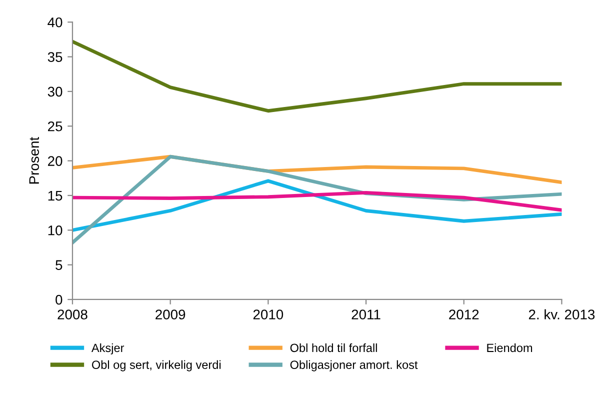 This screenshot has width=604, height=402. I want to click on y-tick-label: 25, so click(55, 126).